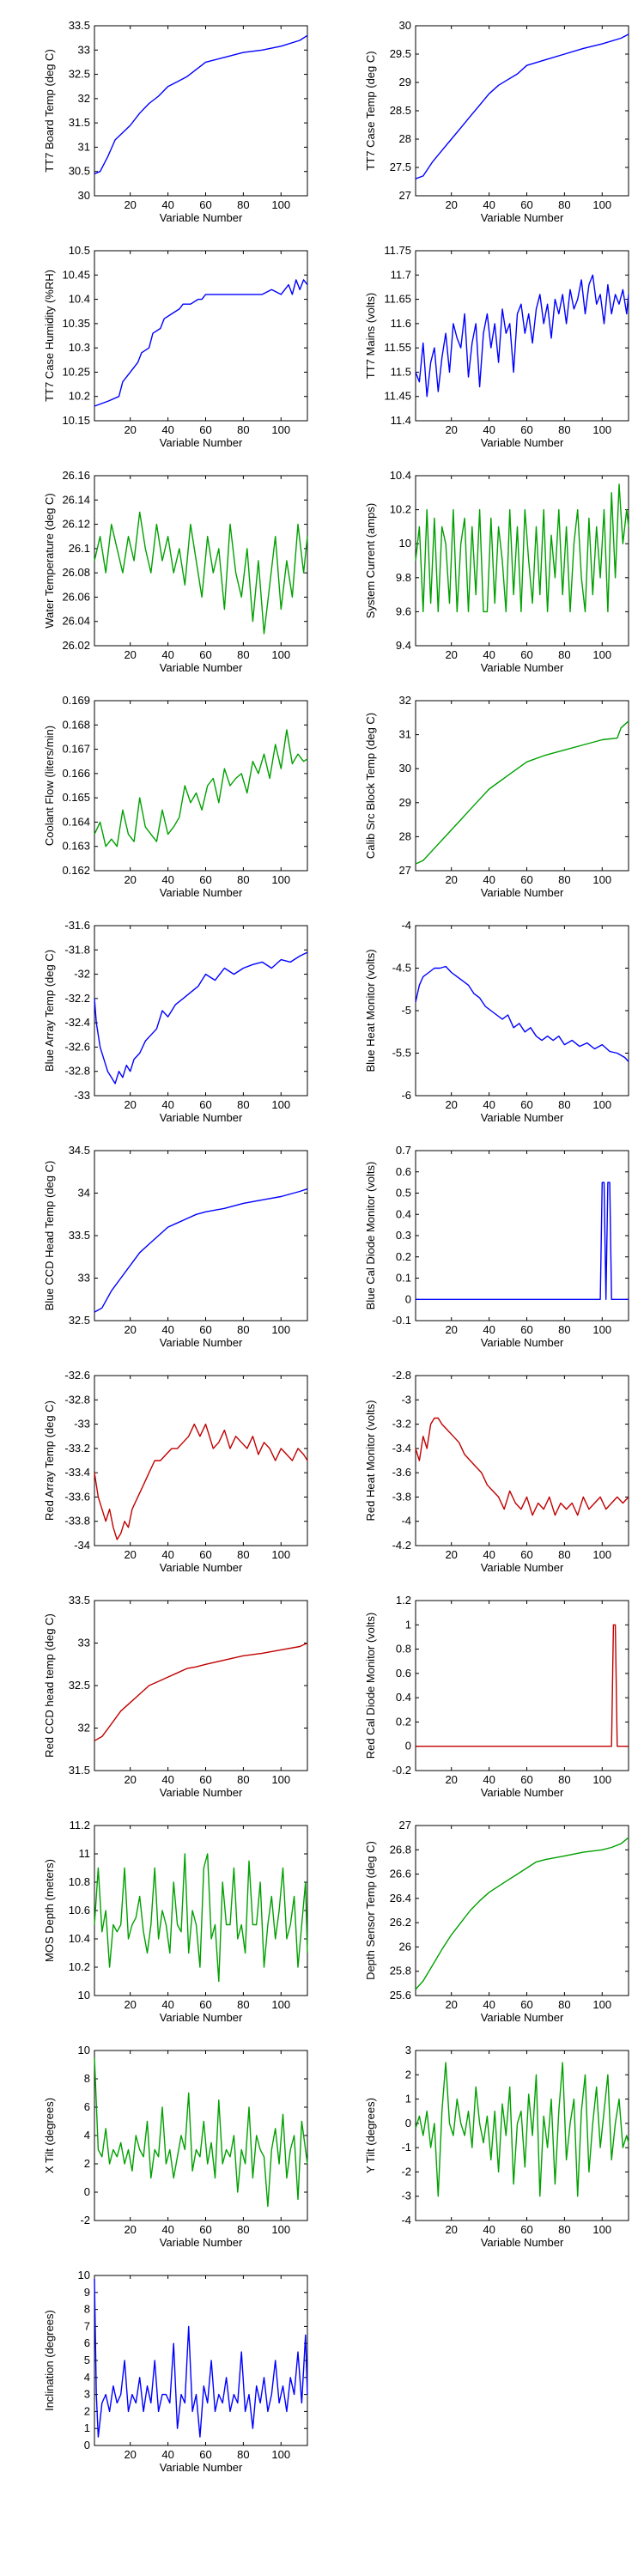 The width and height of the screenshot is (644, 2576). Describe the element at coordinates (406, 1400) in the screenshot. I see `y-tick-label: -3` at that location.